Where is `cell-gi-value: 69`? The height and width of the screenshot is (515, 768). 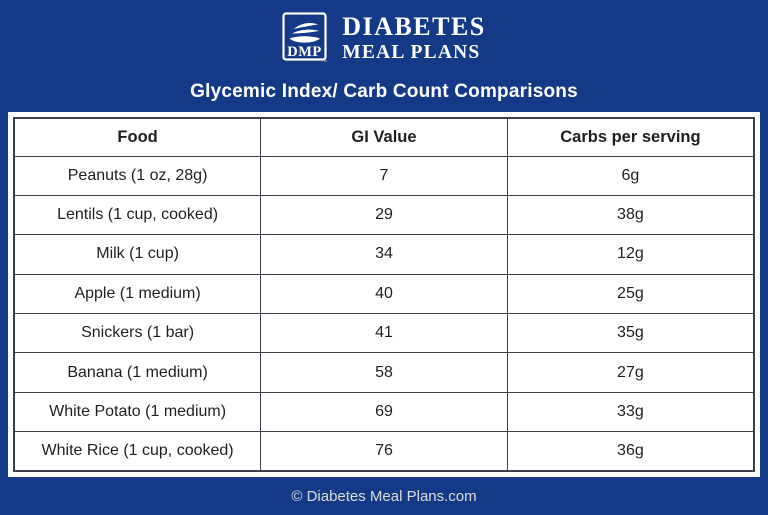 cell-gi-value: 69 is located at coordinates (384, 412).